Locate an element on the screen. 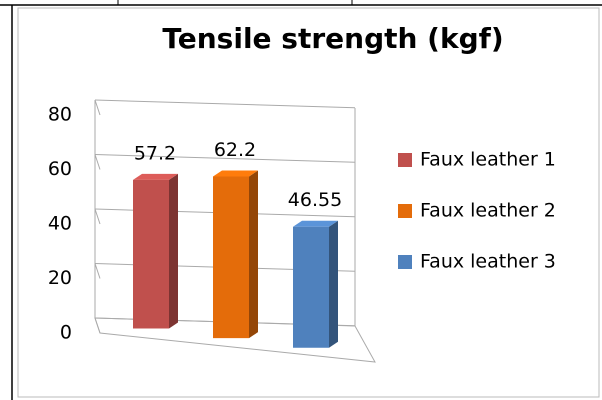  legend-label: Faux leather 1 is located at coordinates (488, 160).